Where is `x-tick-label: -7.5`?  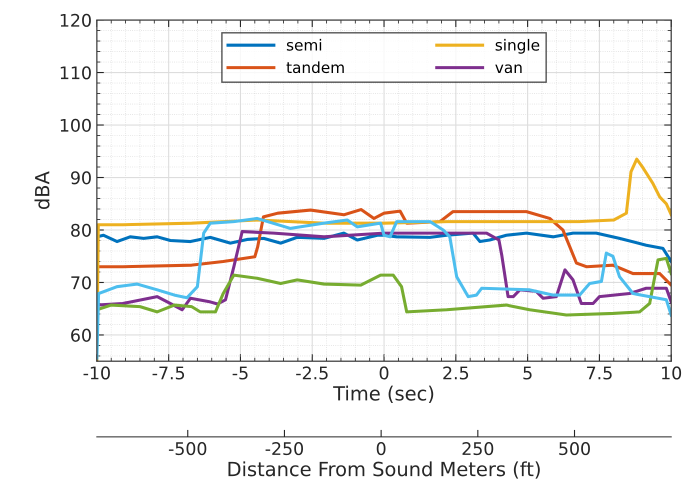 x-tick-label: -7.5 is located at coordinates (168, 373).